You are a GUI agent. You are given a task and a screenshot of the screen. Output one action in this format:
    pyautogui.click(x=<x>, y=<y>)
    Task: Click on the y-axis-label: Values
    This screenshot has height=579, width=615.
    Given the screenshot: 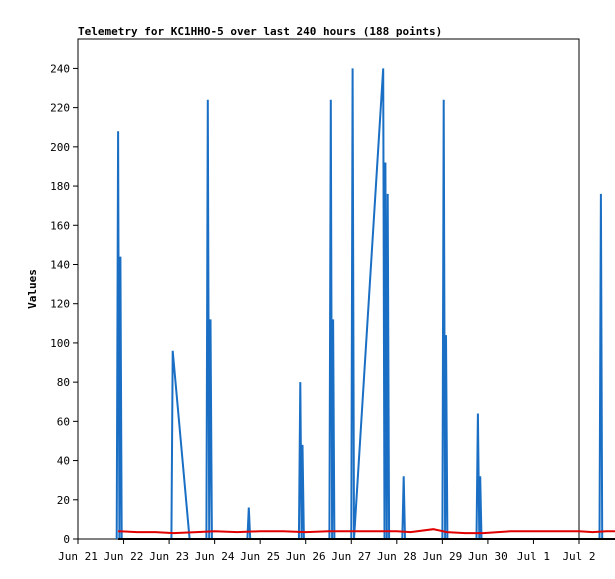 What is the action you would take?
    pyautogui.click(x=32, y=289)
    